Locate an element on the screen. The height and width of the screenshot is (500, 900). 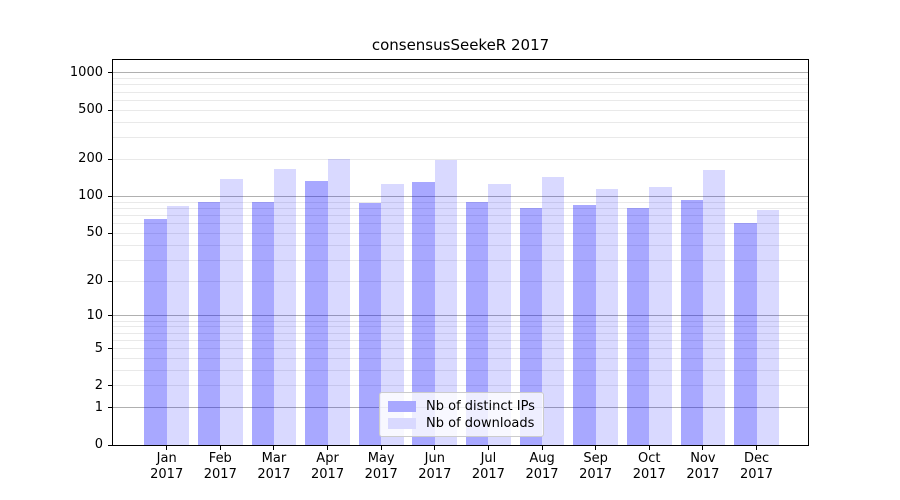
x-tick-label-jun: Jun 2017 is located at coordinates (435, 466).